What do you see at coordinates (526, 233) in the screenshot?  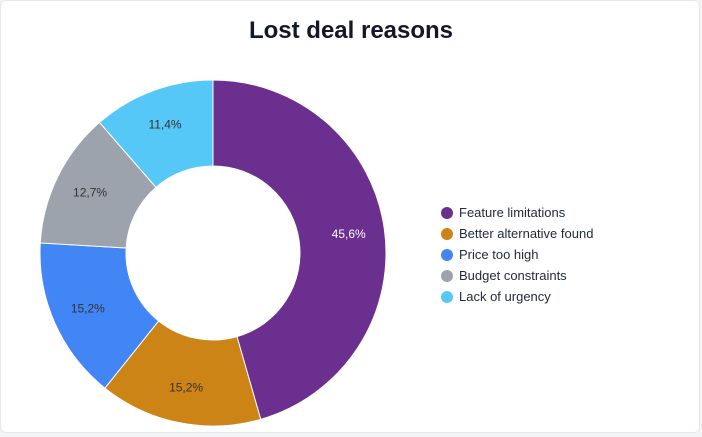 I see `legend-label: Better alternative found` at bounding box center [526, 233].